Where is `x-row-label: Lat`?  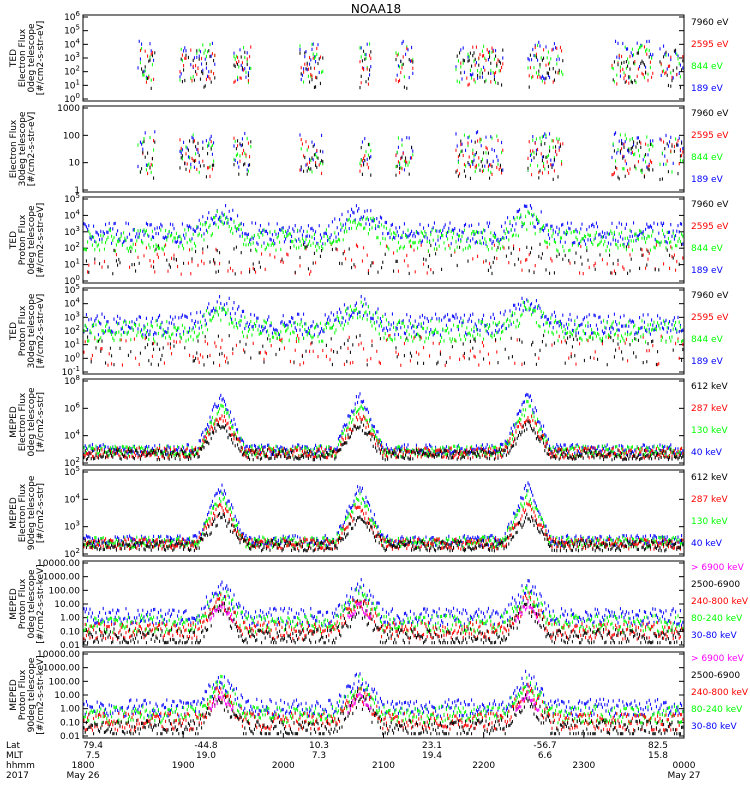
x-row-label: Lat is located at coordinates (13, 746).